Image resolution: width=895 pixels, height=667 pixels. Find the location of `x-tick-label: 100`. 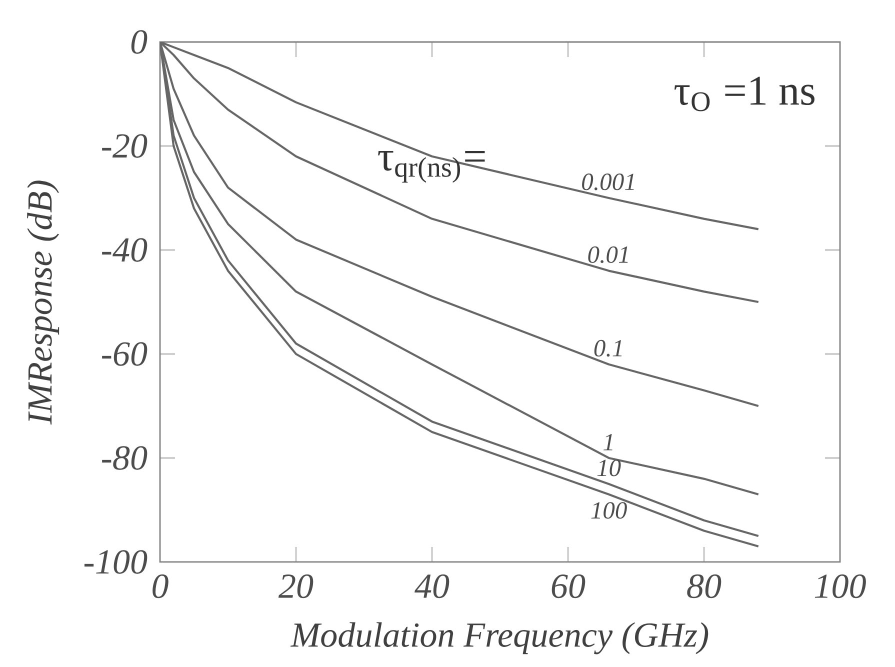

x-tick-label: 100 is located at coordinates (840, 586).